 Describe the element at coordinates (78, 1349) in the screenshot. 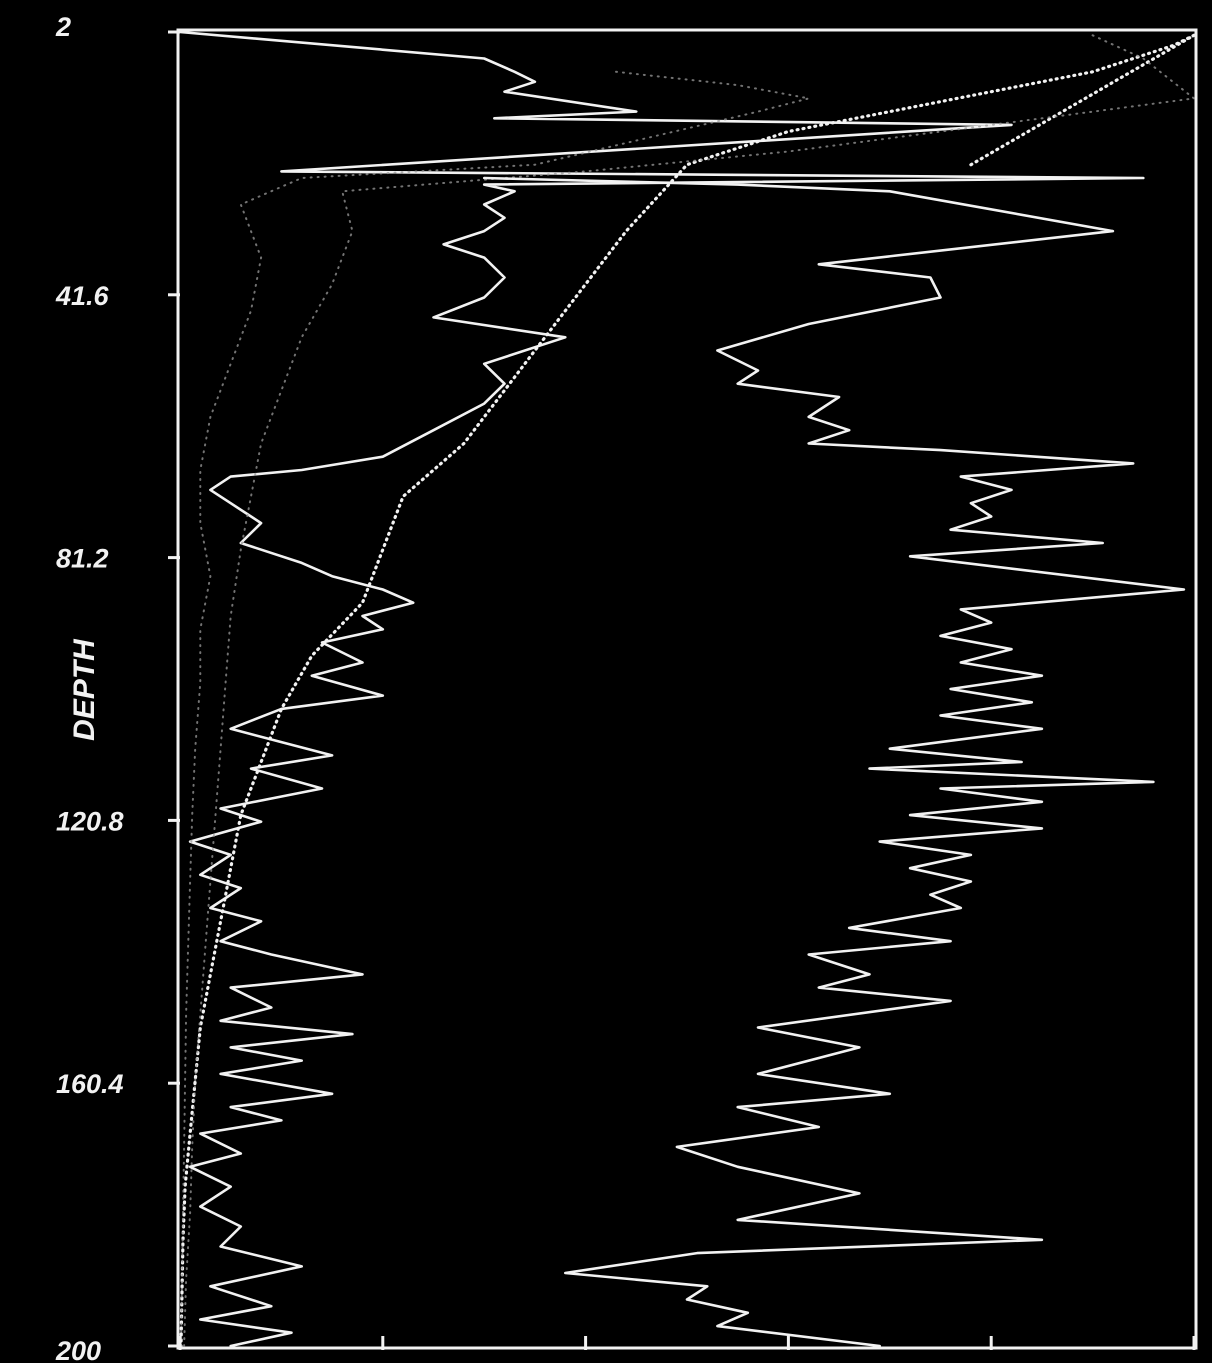

I see `y-tick-label: 200` at that location.